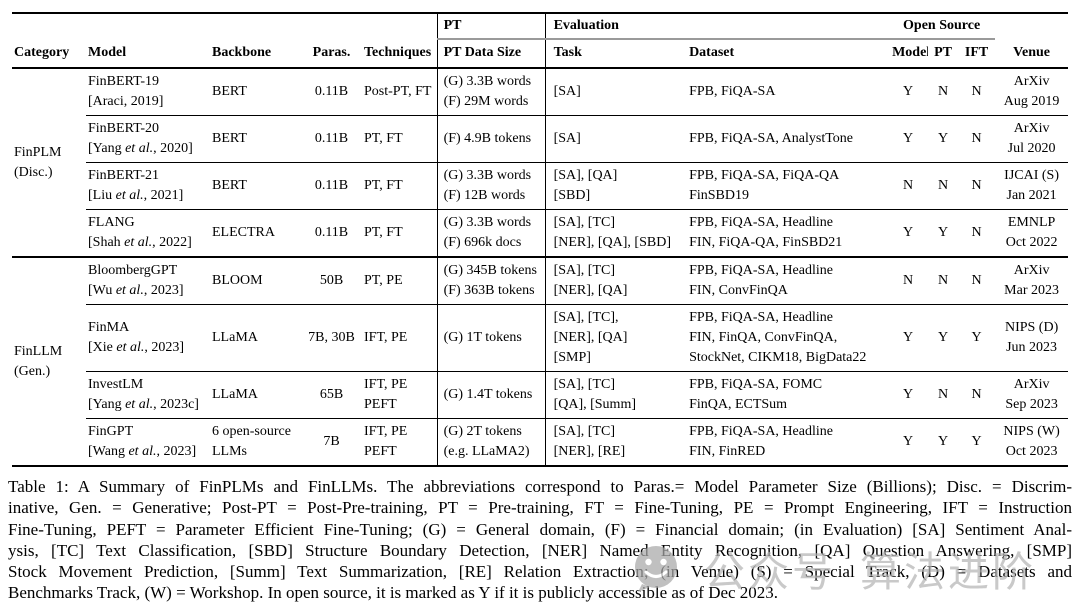 The height and width of the screenshot is (615, 1080). I want to click on cell-venue: NIPS (W) Oct 2023, so click(1032, 442).